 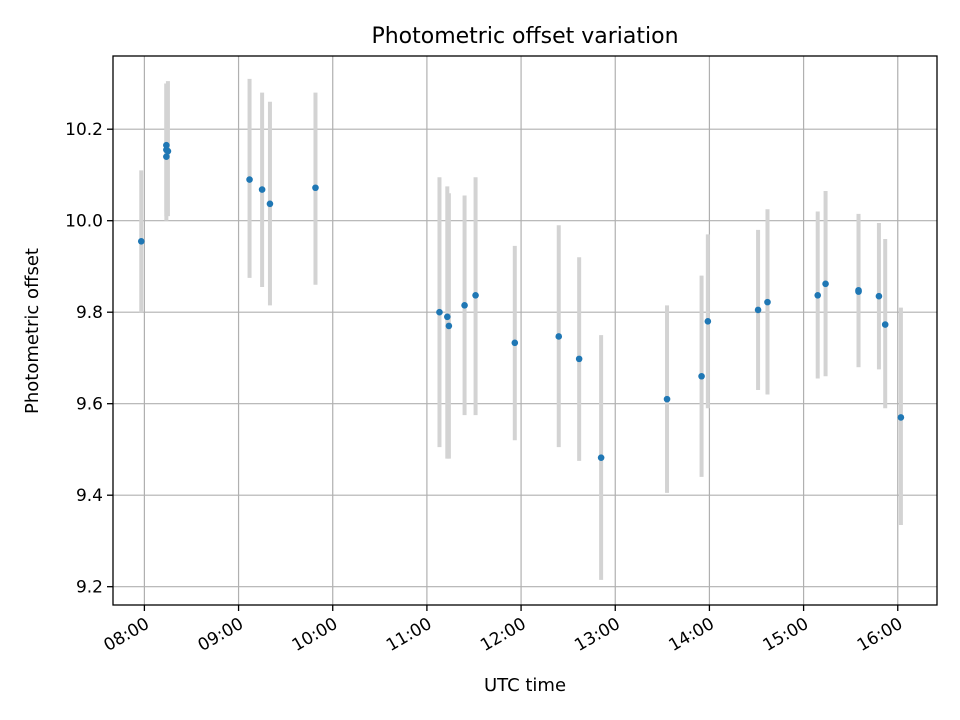 What do you see at coordinates (84, 130) in the screenshot?
I see `y-tick-label: 10.2` at bounding box center [84, 130].